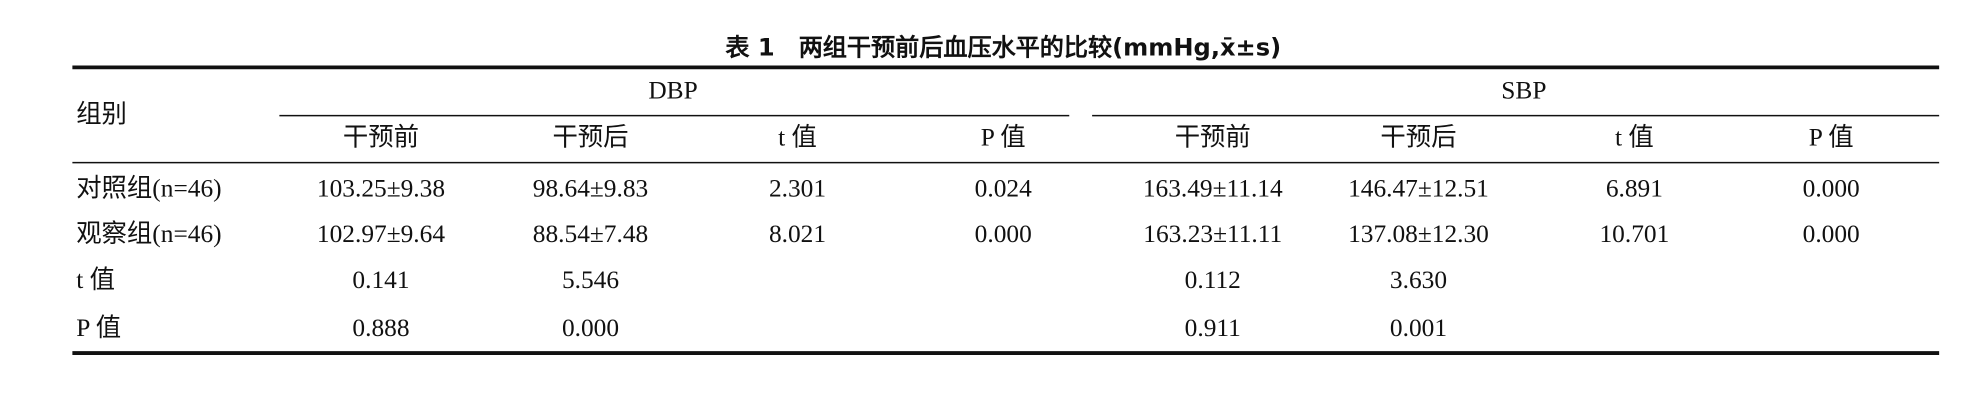 The image size is (1962, 409). What do you see at coordinates (95, 280) in the screenshot?
I see `row-label: t 值` at bounding box center [95, 280].